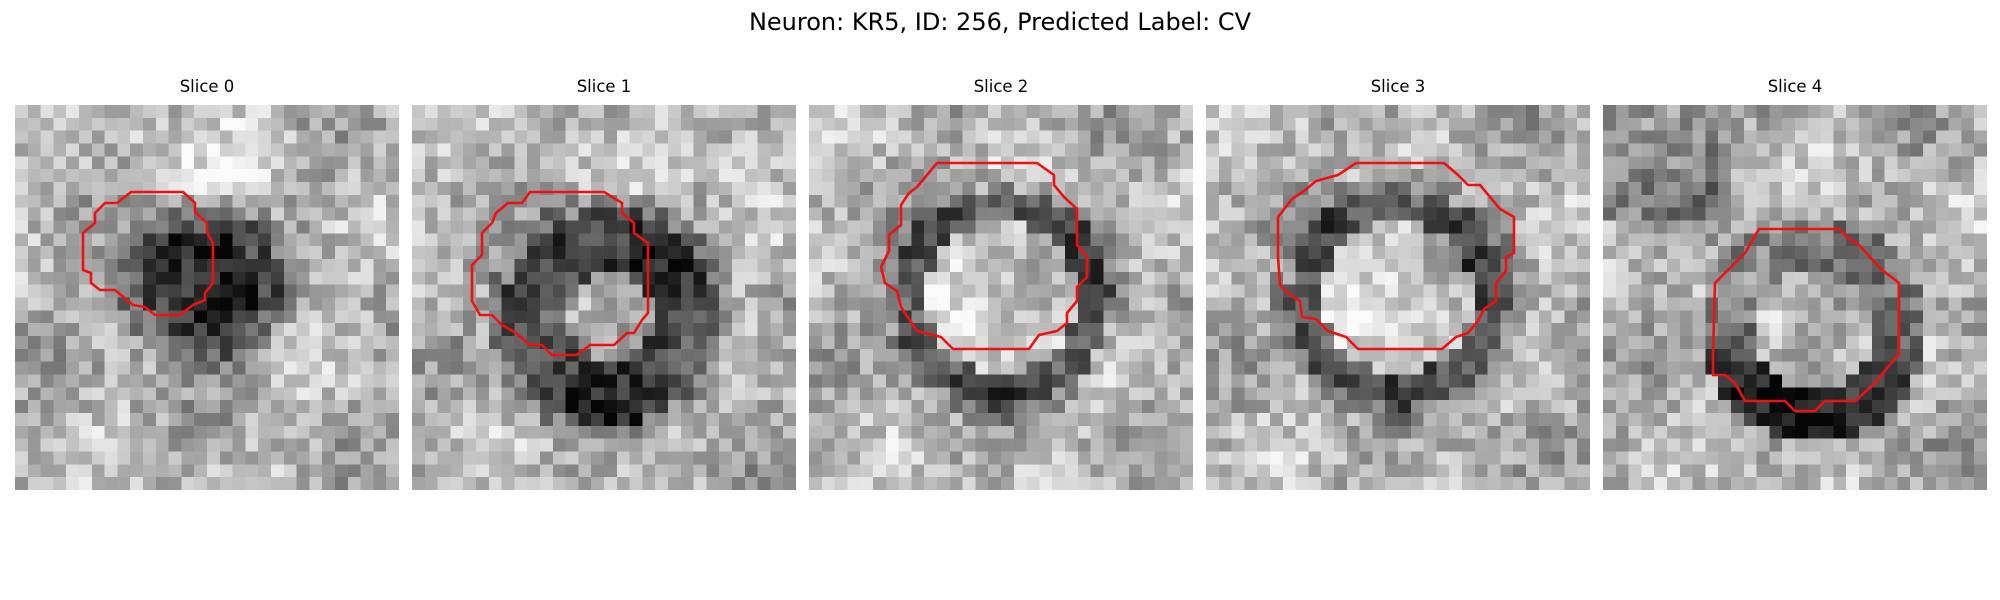 The width and height of the screenshot is (2000, 600). I want to click on slice-panel-3: Slice 3, so click(1398, 283).